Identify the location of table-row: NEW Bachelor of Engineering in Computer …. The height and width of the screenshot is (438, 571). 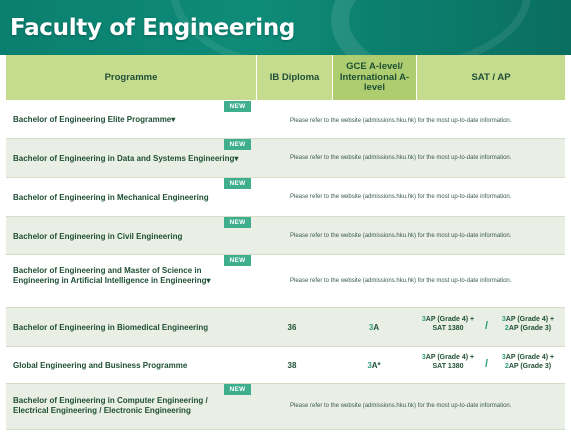
(285, 407).